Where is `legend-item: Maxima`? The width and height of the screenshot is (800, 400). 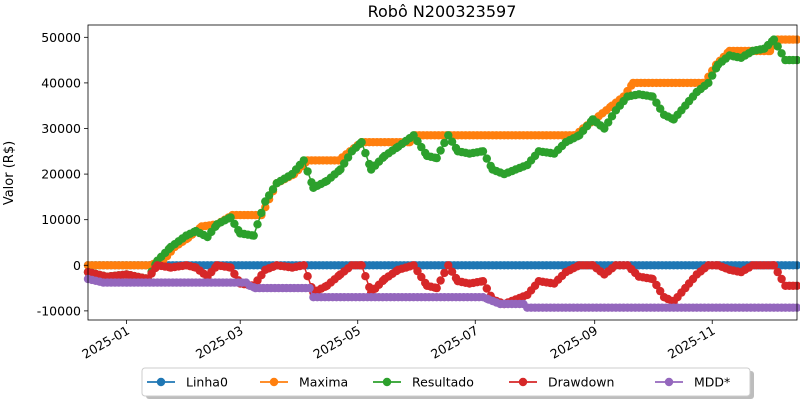
legend-item: Maxima is located at coordinates (304, 382).